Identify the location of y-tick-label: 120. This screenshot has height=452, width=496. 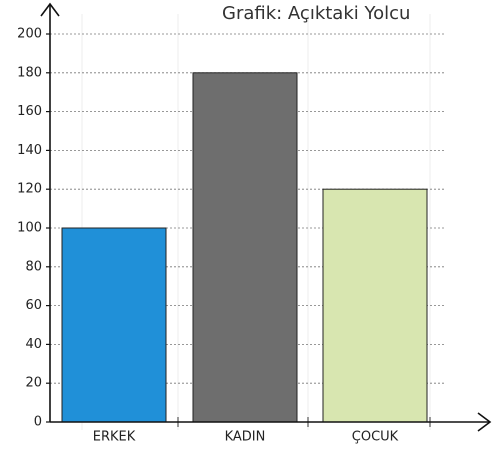
(29, 189).